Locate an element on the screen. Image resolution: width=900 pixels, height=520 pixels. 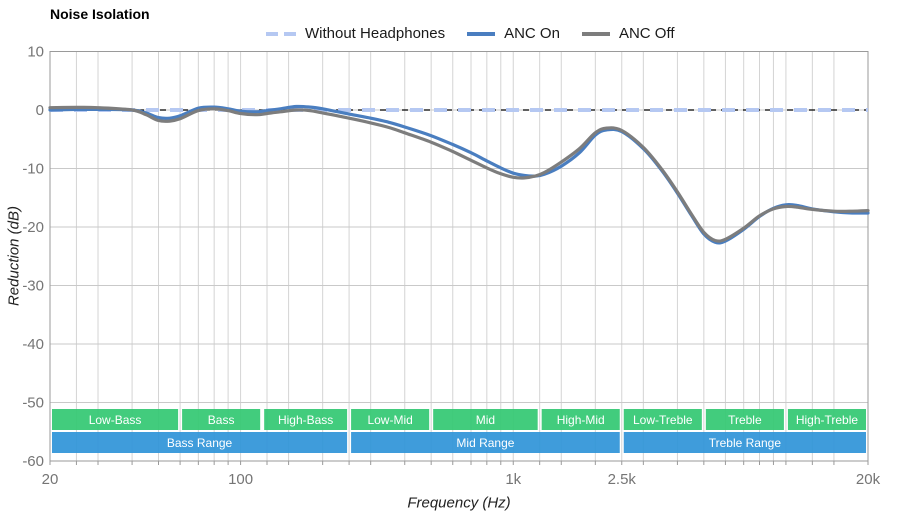
anc-on-line-swatch-icon is located at coordinates (481, 33).